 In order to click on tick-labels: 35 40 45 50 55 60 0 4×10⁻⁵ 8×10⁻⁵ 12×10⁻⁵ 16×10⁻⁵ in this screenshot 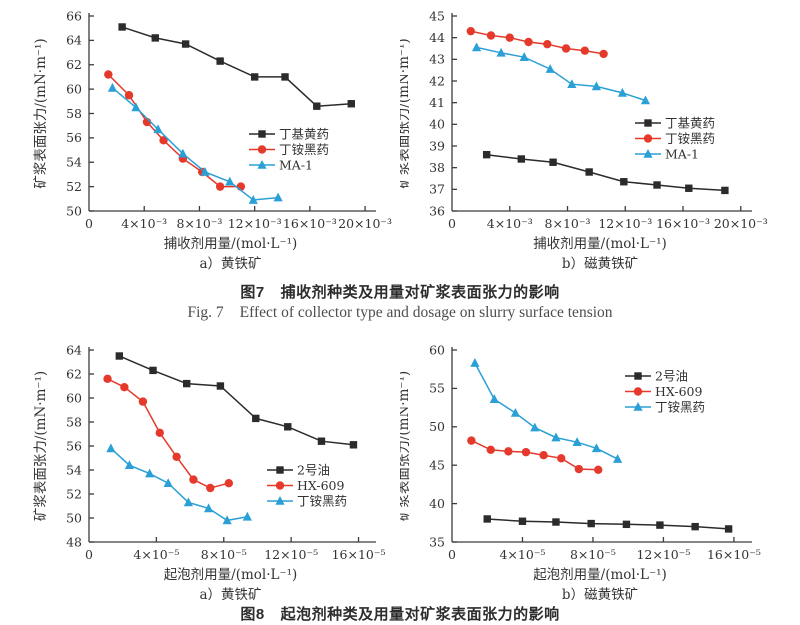, I will do `click(595, 452)`.